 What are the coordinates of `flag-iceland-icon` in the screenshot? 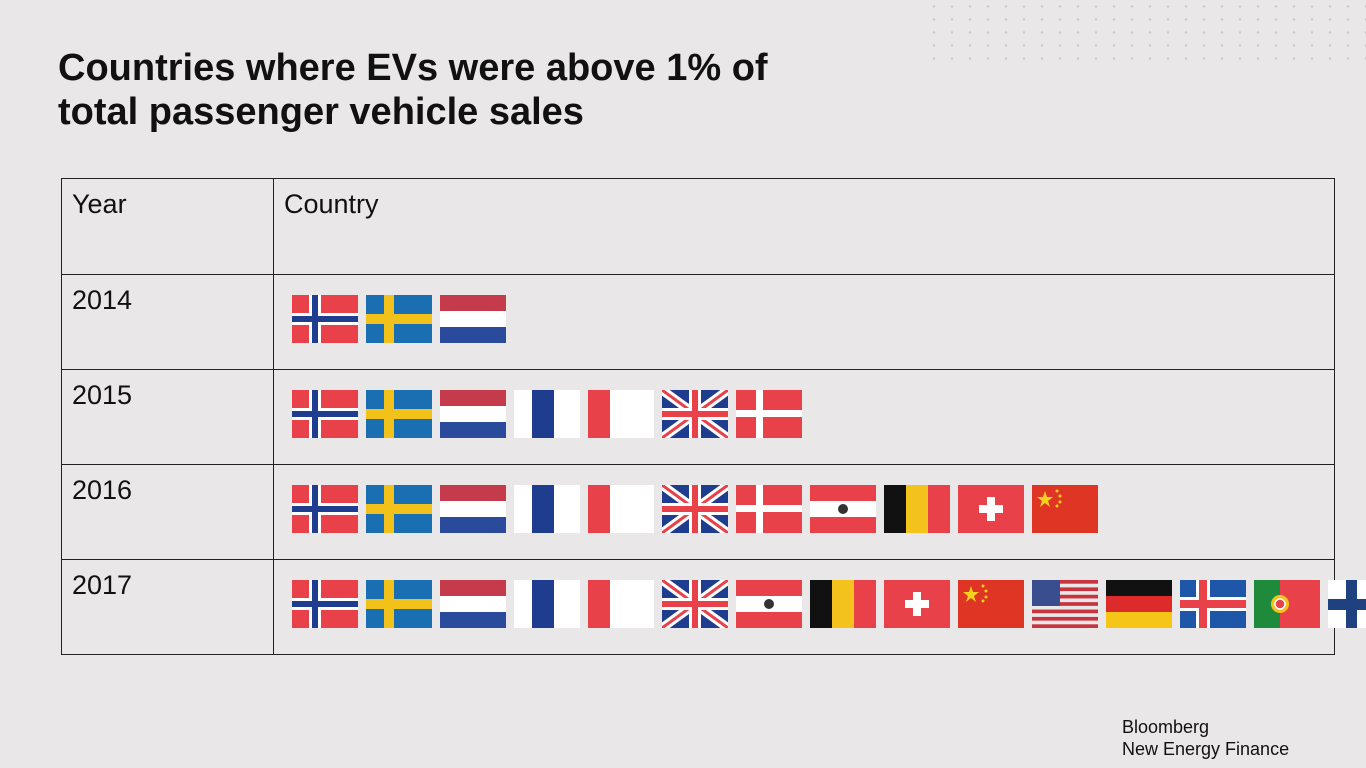 It's located at (1213, 604).